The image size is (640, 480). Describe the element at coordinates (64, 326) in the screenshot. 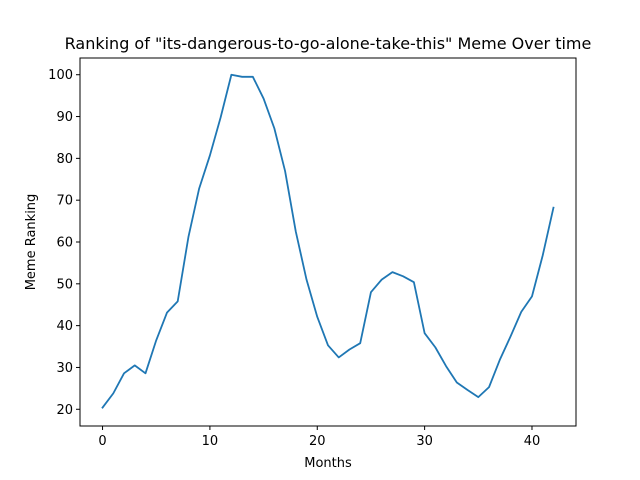

I see `y-tick-label: 40` at that location.